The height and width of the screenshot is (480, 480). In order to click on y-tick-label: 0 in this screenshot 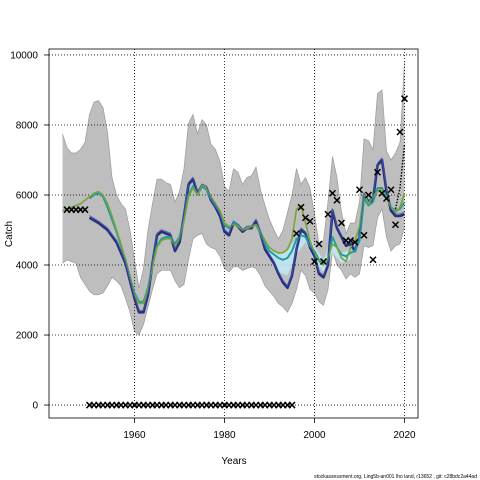, I will do `click(35, 406)`.